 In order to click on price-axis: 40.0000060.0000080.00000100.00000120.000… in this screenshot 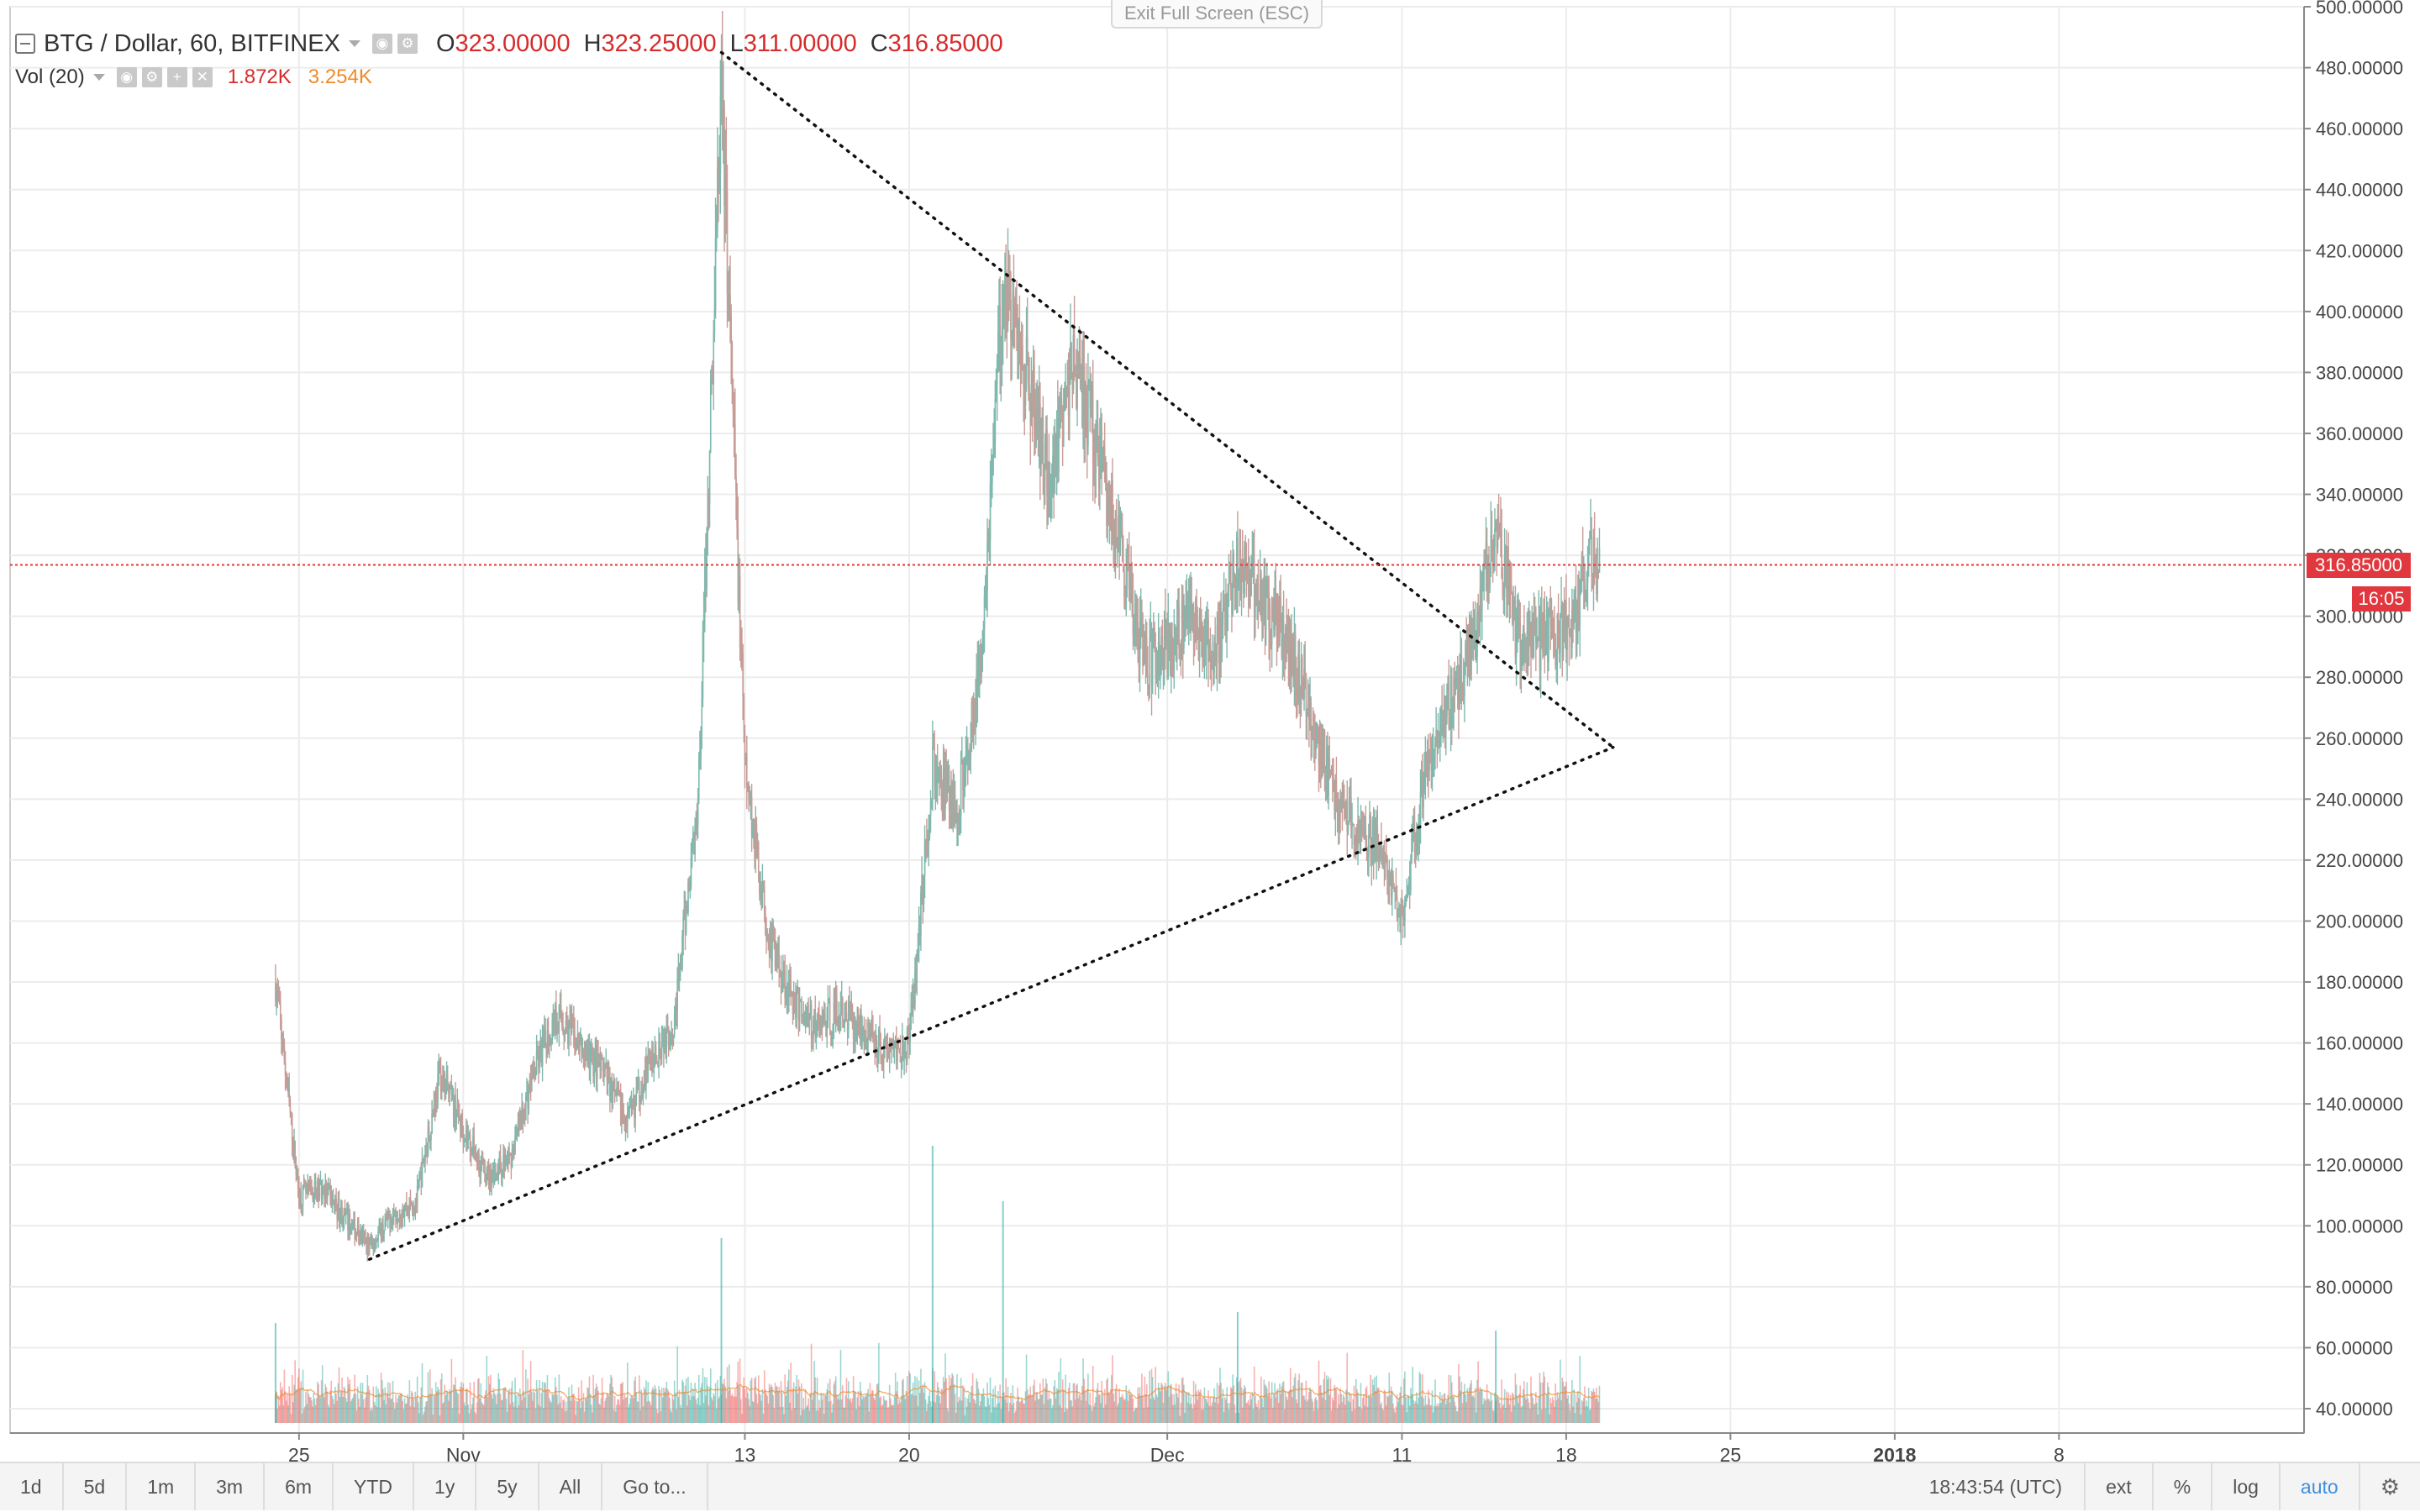, I will do `click(2353, 716)`.